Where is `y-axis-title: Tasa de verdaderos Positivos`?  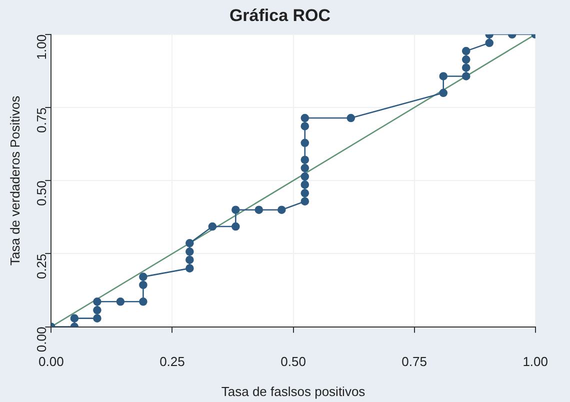 y-axis-title: Tasa de verdaderos Positivos is located at coordinates (14, 180).